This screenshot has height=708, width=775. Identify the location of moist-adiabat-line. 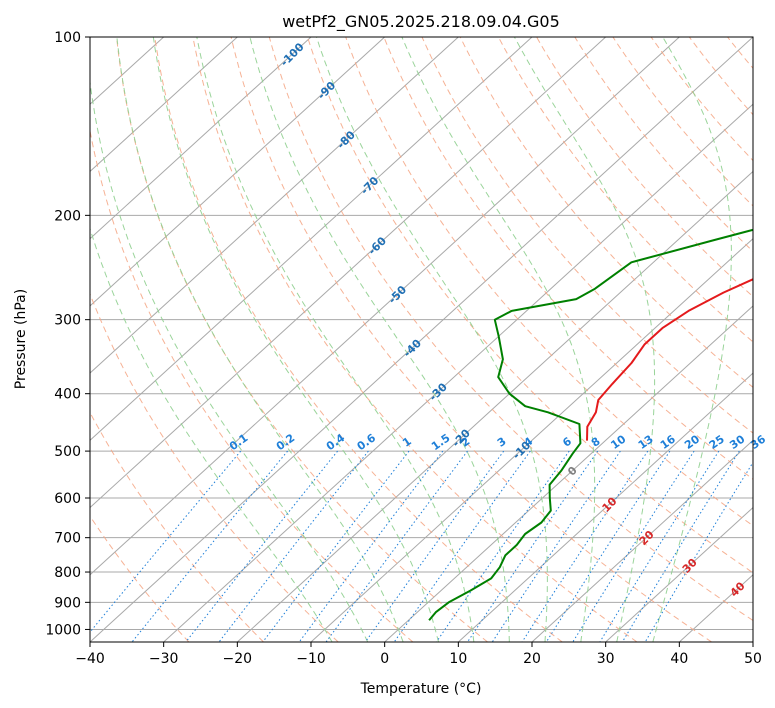
(692, 339).